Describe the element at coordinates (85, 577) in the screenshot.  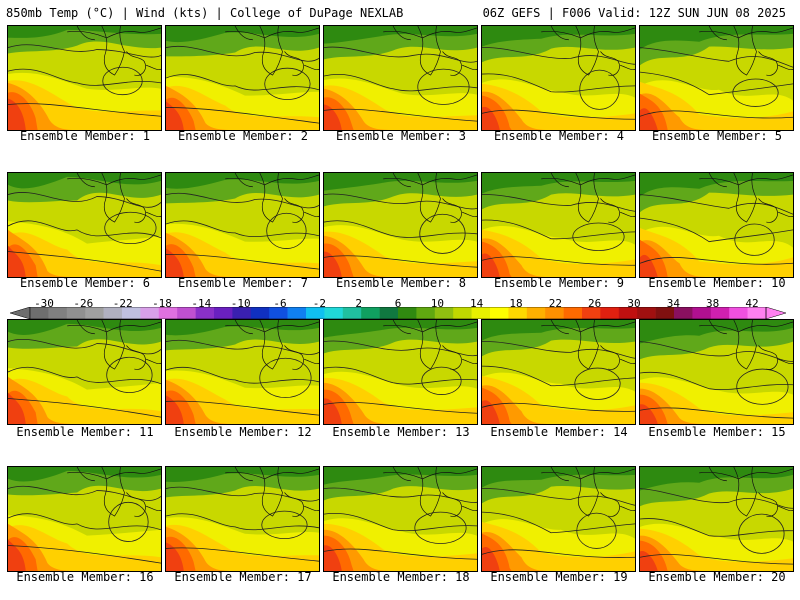
I see `ensemble-member-label-16: Ensemble Member: 16` at that location.